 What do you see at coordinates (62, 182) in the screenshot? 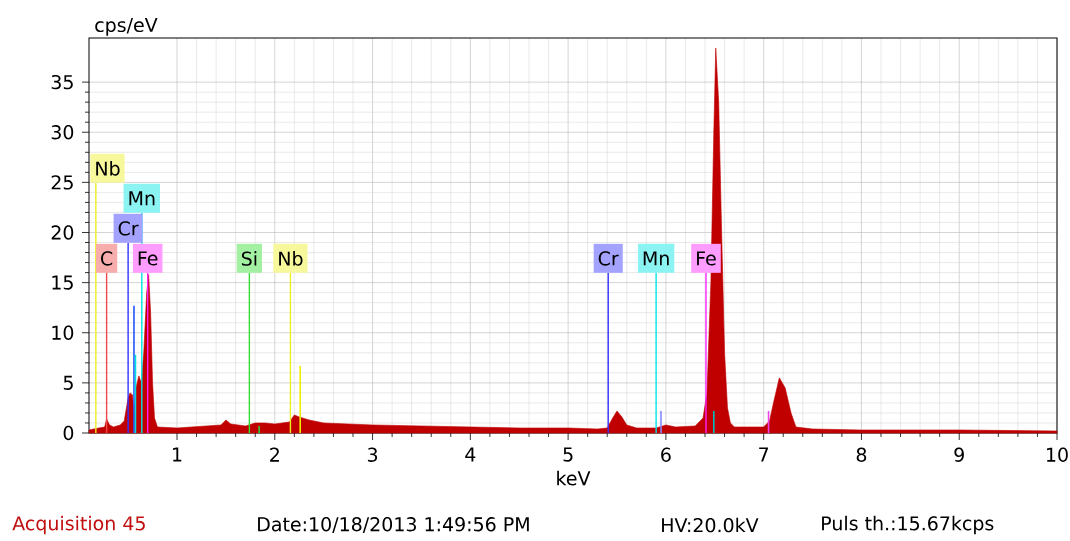
I see `y-tick-label: 25` at bounding box center [62, 182].